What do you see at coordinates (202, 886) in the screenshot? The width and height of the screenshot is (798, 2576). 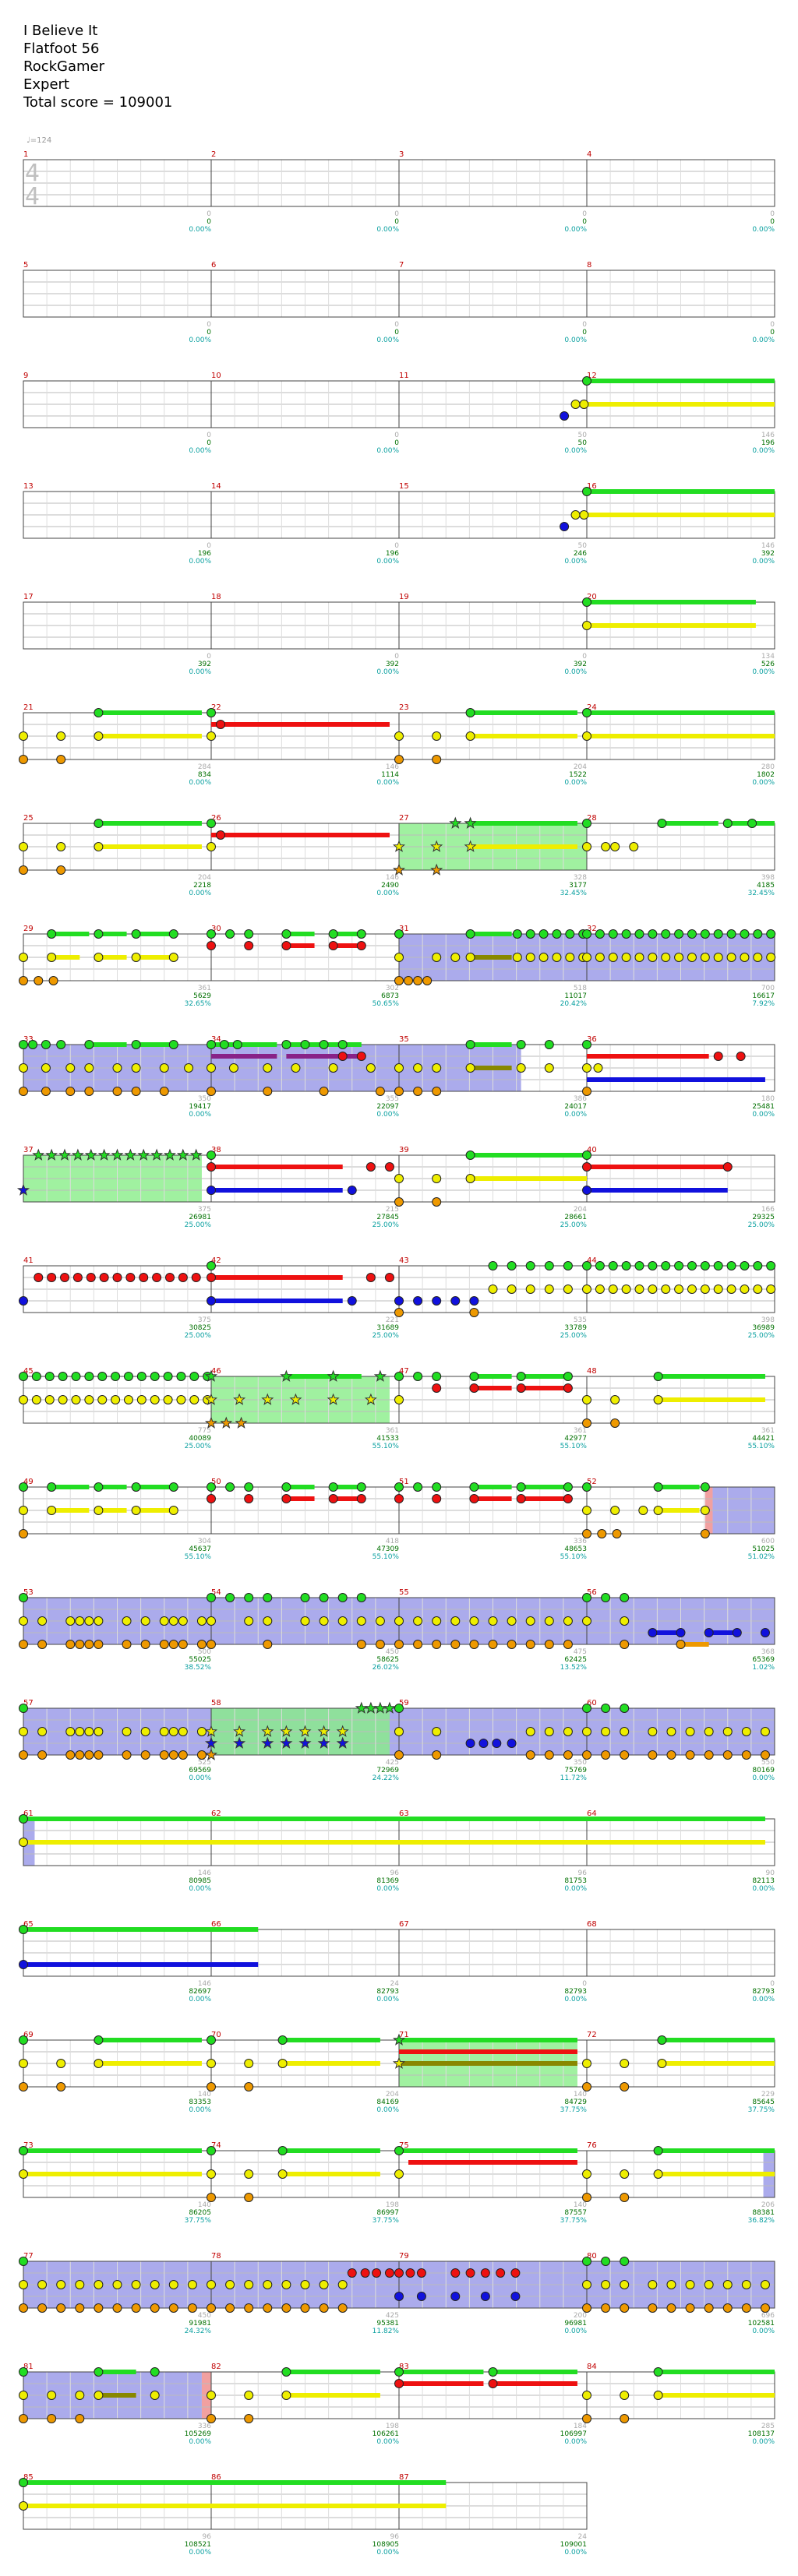 I see `running-score: 2218` at bounding box center [202, 886].